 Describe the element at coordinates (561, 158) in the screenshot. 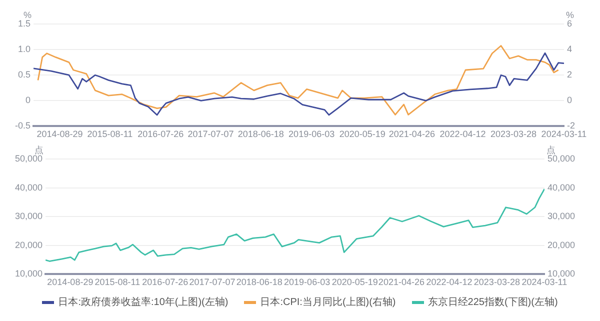

I see `y2-tick-label: 50,000` at that location.